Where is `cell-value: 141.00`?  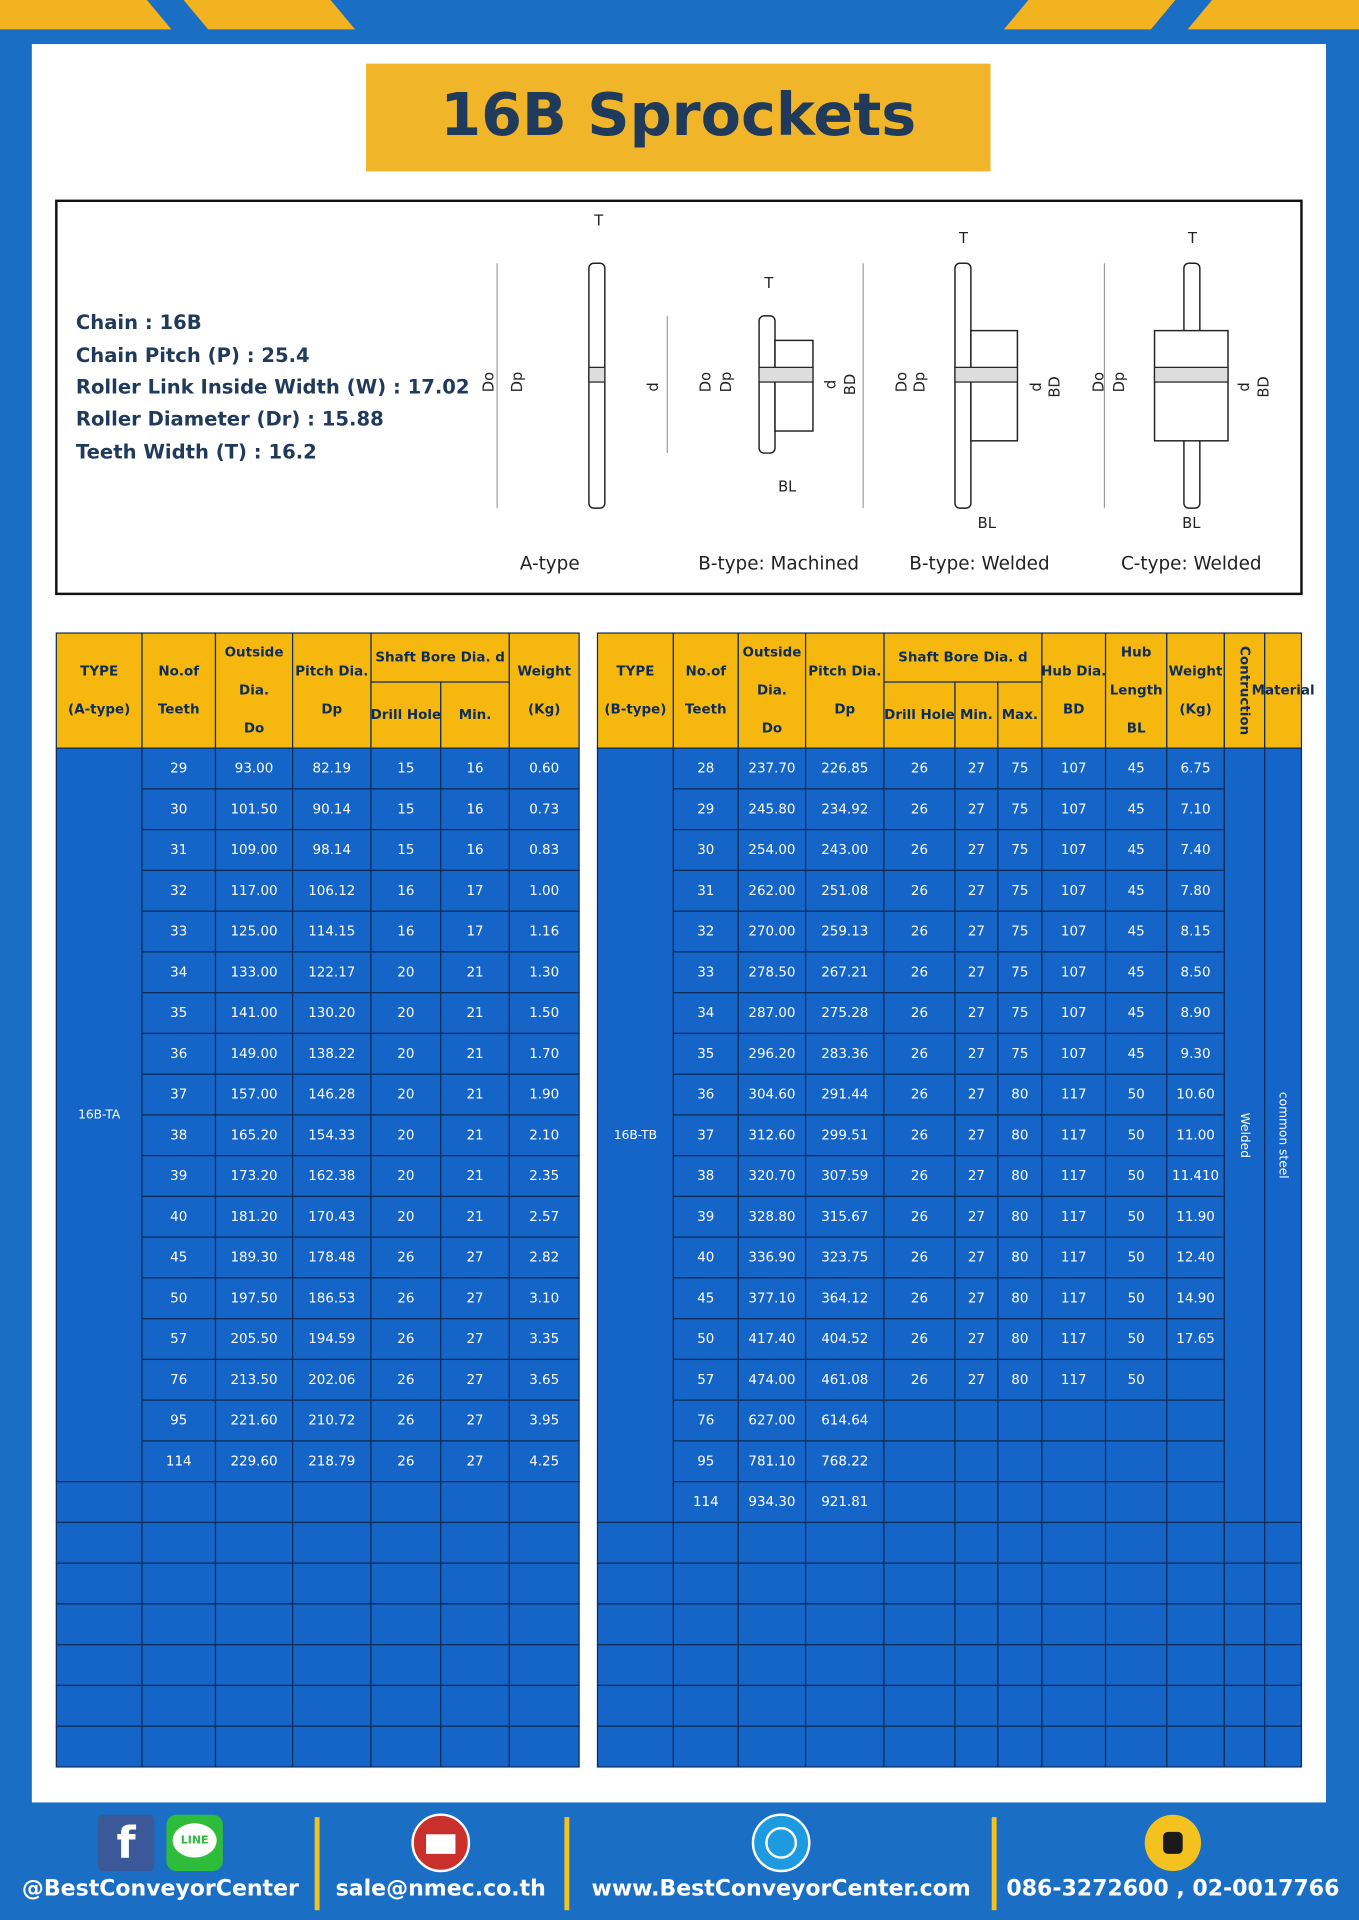
cell-value: 141.00 is located at coordinates (254, 1013).